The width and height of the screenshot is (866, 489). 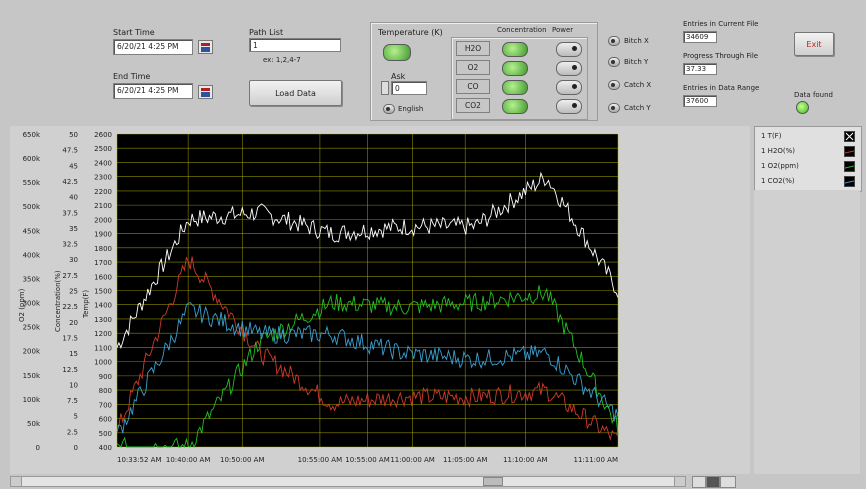 I want to click on channel-label-co: CO, so click(x=473, y=86).